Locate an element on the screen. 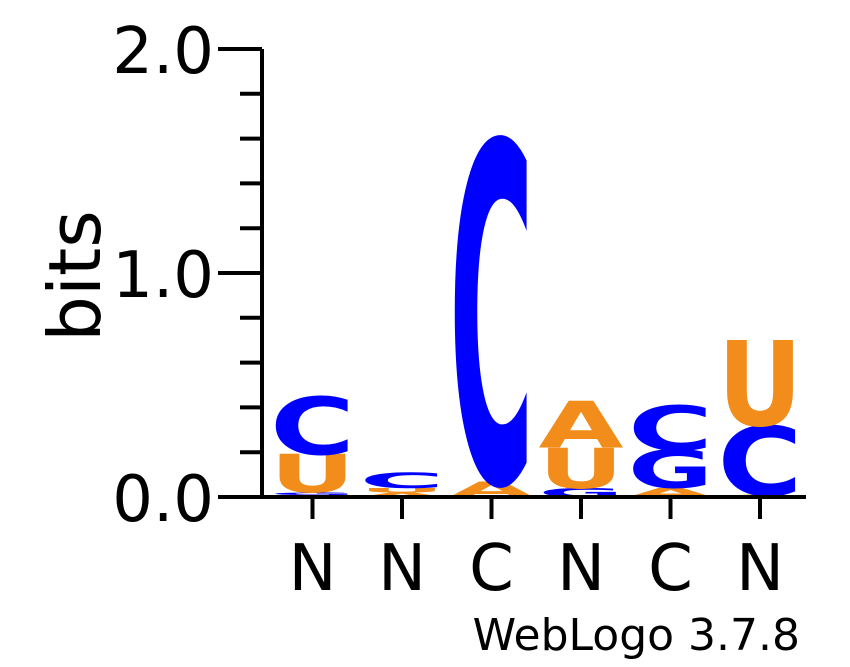  position-stack: AUC is located at coordinates (402, 483).